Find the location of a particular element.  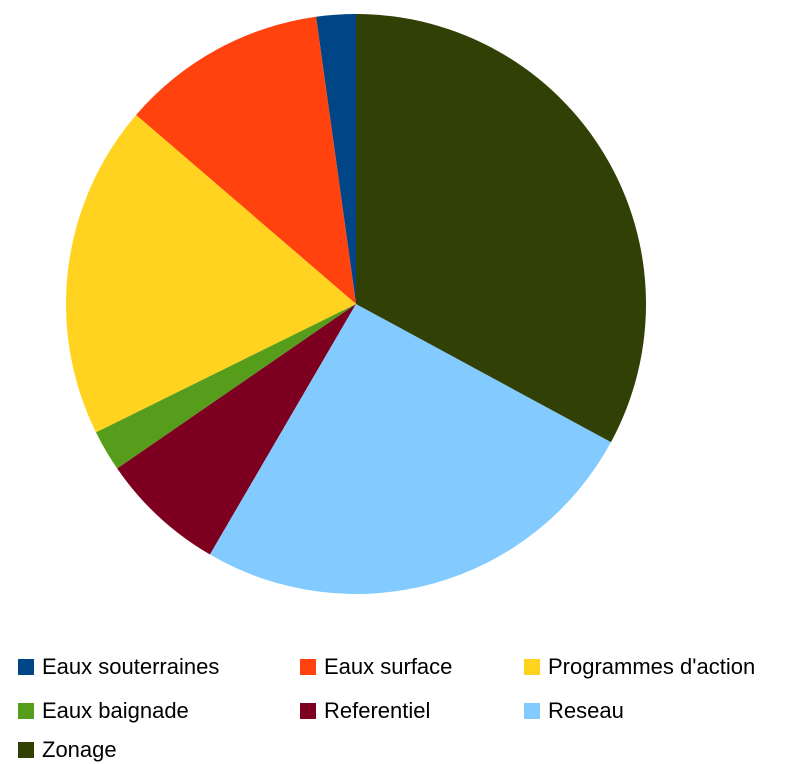

legend-label: Programmes d'action is located at coordinates (651, 667).